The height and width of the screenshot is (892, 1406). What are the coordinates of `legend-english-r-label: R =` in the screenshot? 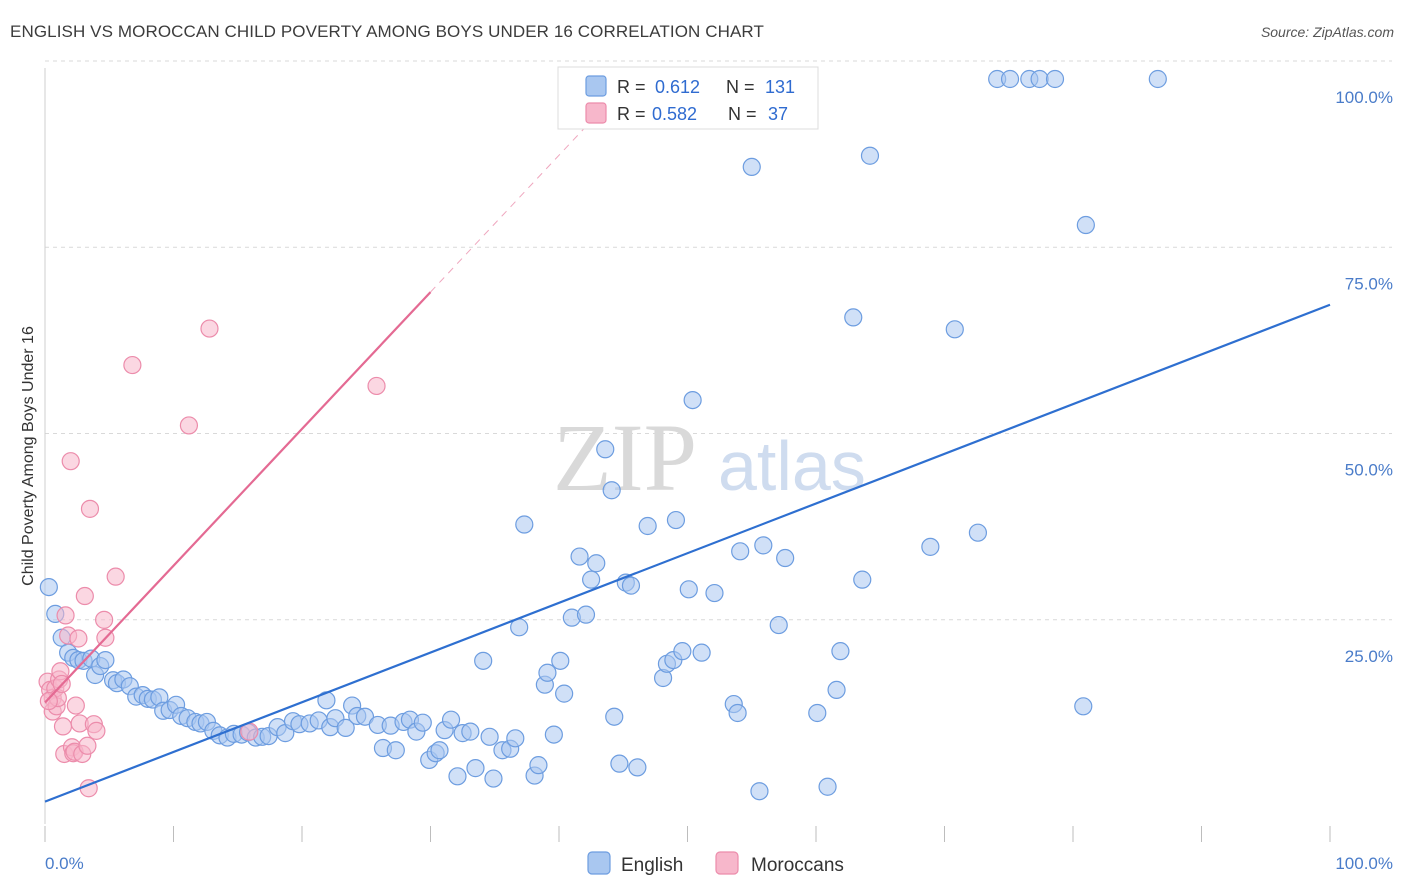 It's located at (631, 87).